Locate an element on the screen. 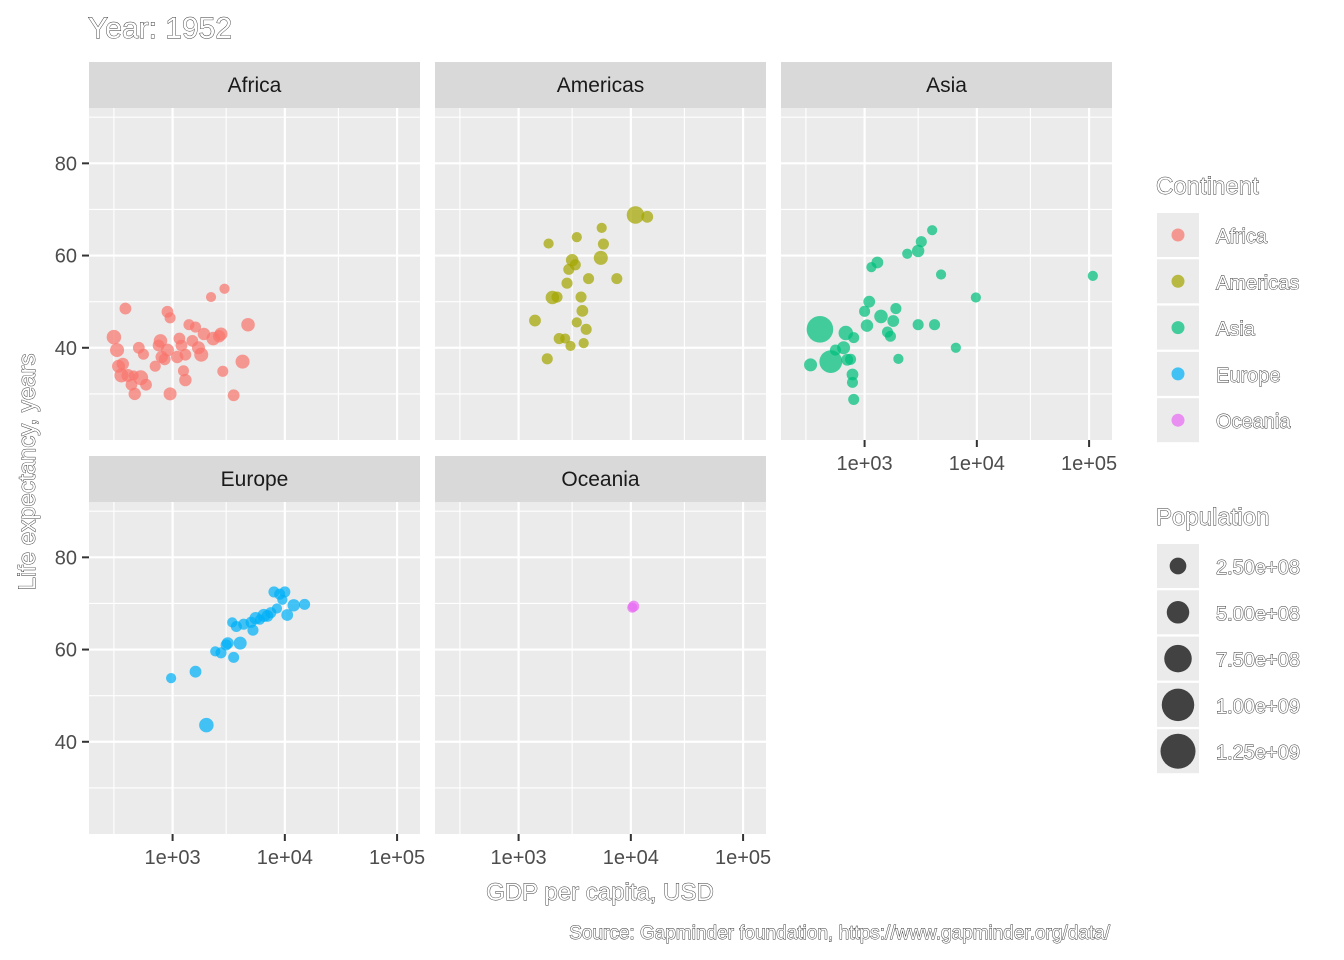 The image size is (1344, 960). facet-strip-oceania is located at coordinates (600, 479).